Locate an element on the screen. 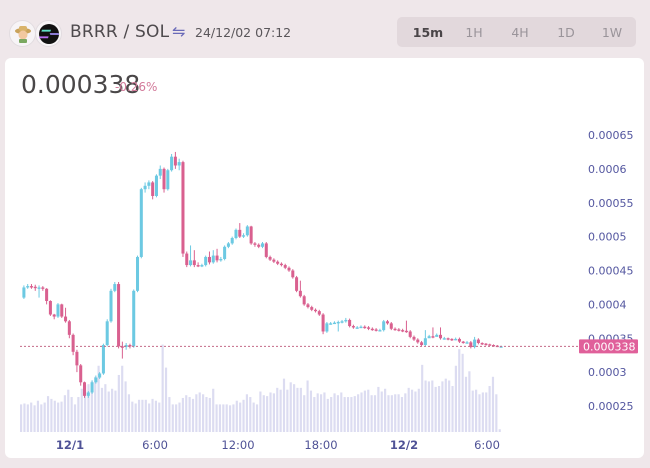 The height and width of the screenshot is (468, 650). price-change: -0.26% is located at coordinates (136, 87).